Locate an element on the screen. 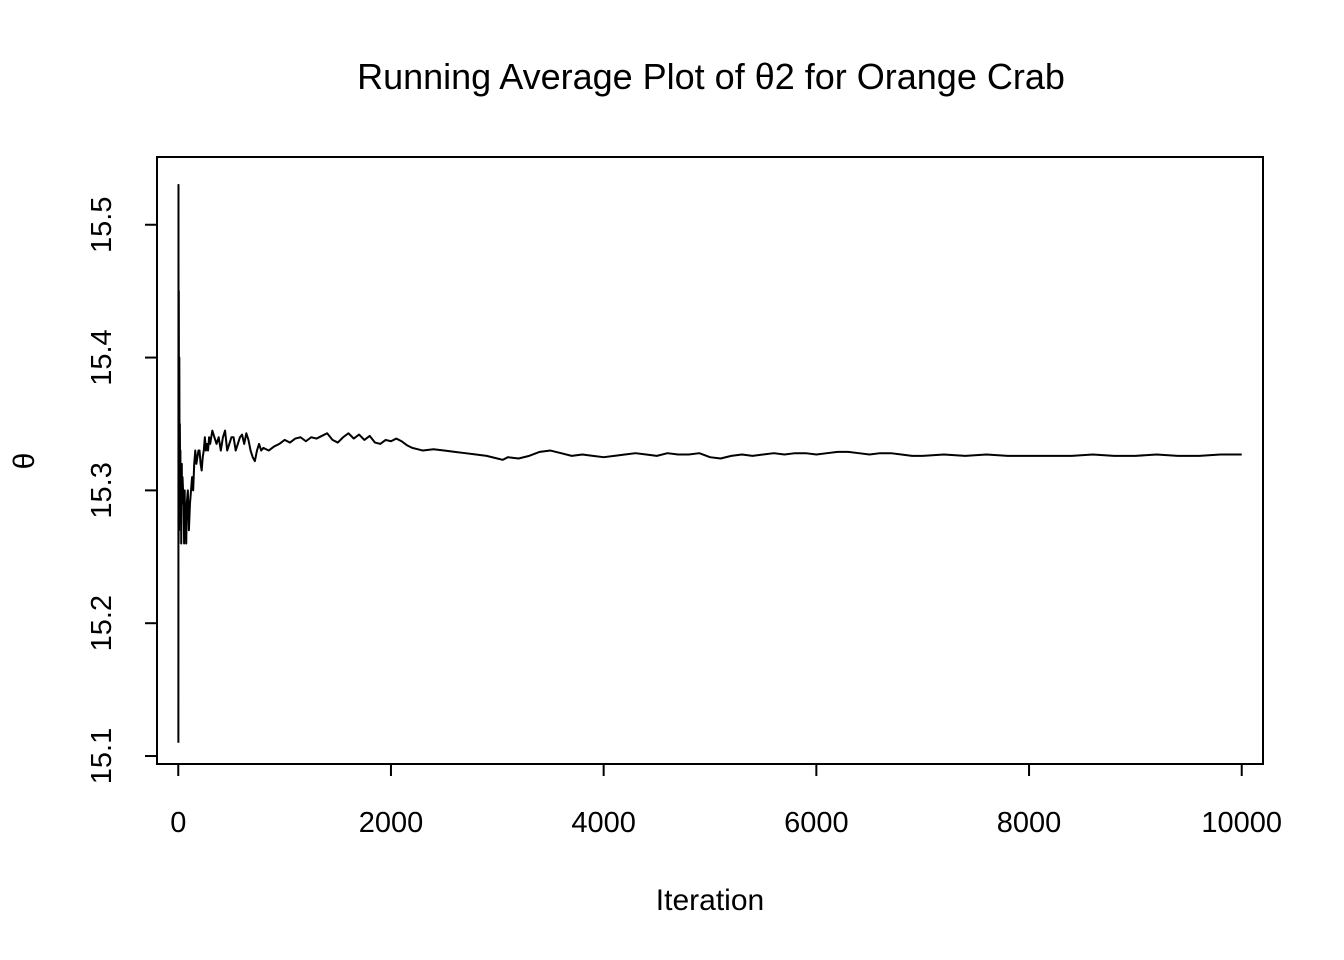 The width and height of the screenshot is (1344, 960). y-tick-label: 15.5 is located at coordinates (102, 225).